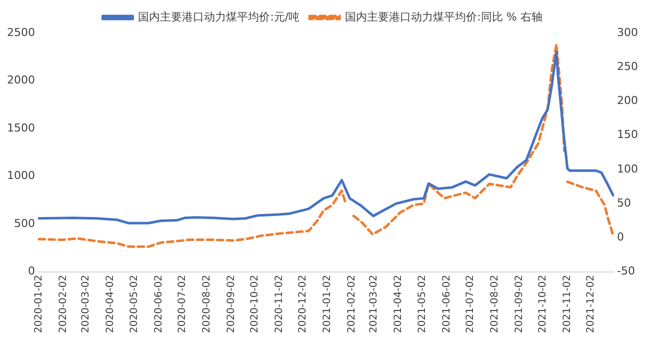  Describe the element at coordinates (374, 304) in the screenshot. I see `x-tick-label: 2021-03-02` at that location.